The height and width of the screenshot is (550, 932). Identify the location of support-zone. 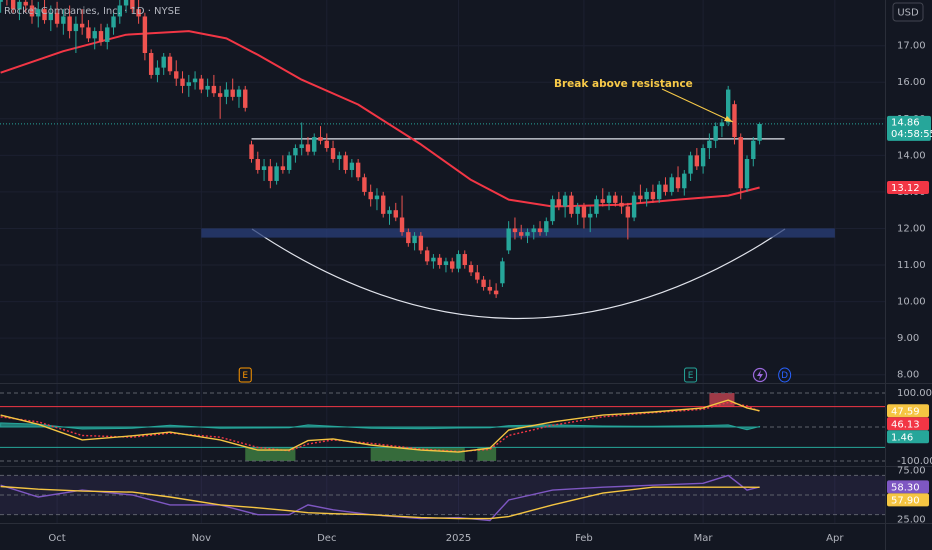
(518, 233).